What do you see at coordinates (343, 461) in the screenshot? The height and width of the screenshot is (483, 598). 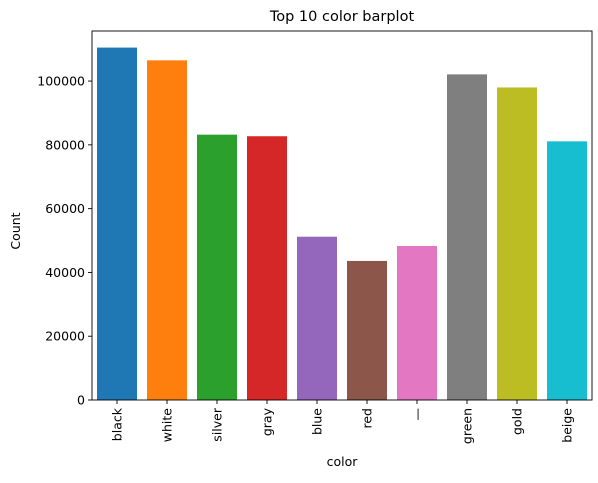 I see `x-axis-label: color` at bounding box center [343, 461].